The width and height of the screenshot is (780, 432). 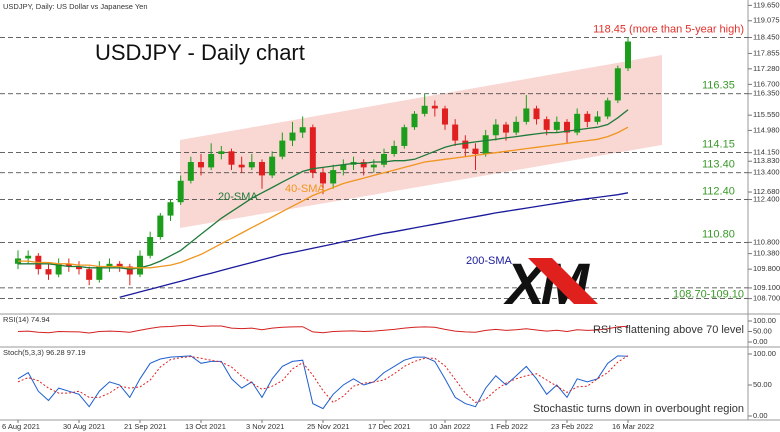 What do you see at coordinates (766, 152) in the screenshot?
I see `y-tick-label: 114.150` at bounding box center [766, 152].